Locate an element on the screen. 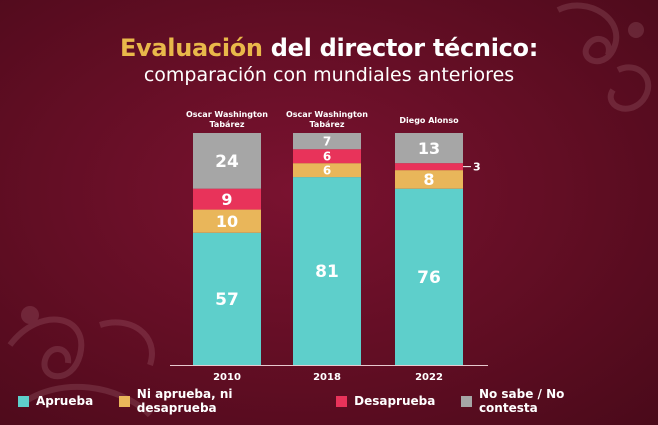  data-label-2022-3: 3 is located at coordinates (477, 167).